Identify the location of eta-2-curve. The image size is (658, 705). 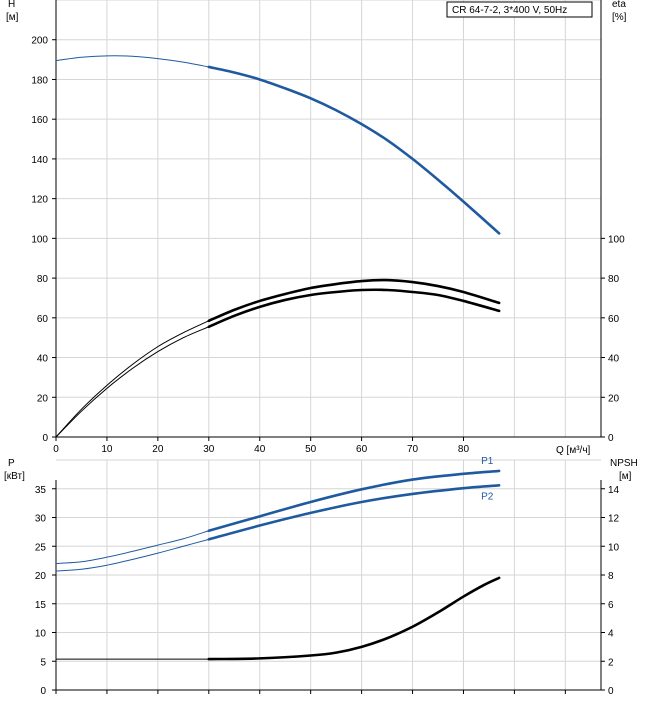
(354, 308).